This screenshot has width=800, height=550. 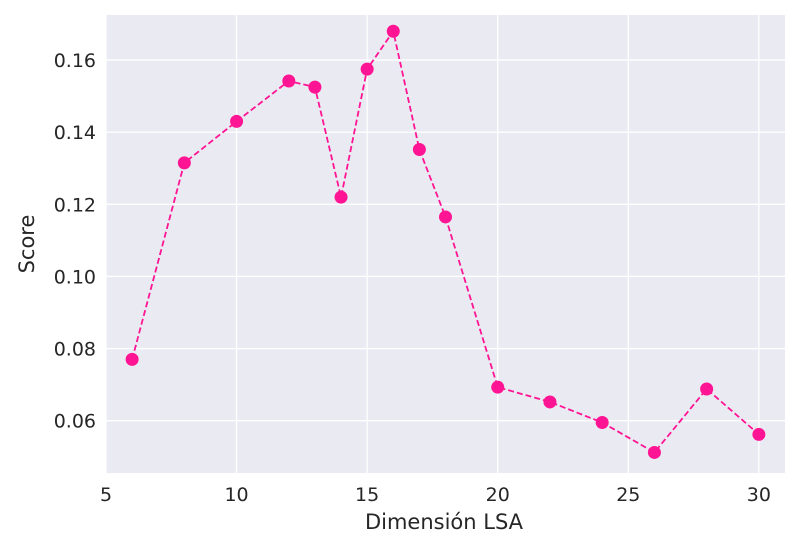 What do you see at coordinates (435, 495) in the screenshot?
I see `x-axis-ticks: 5 10 15 20 25 30` at bounding box center [435, 495].